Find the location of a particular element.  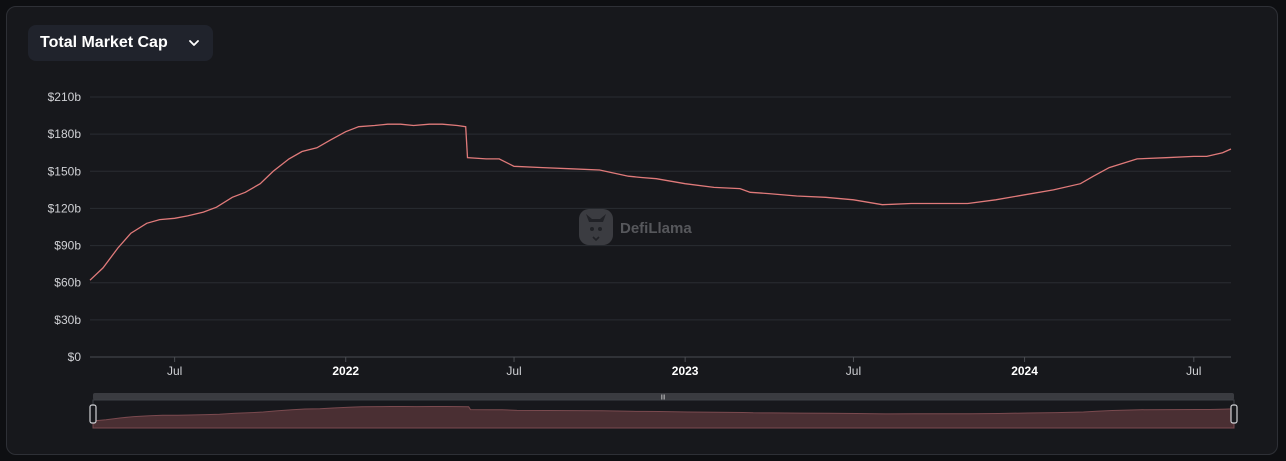

metric-dropdown: Total Market Cap is located at coordinates (120, 43).